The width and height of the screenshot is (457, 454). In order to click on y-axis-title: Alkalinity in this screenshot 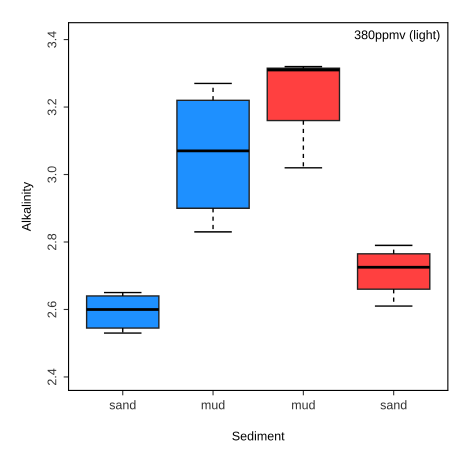, I will do `click(28, 207)`.